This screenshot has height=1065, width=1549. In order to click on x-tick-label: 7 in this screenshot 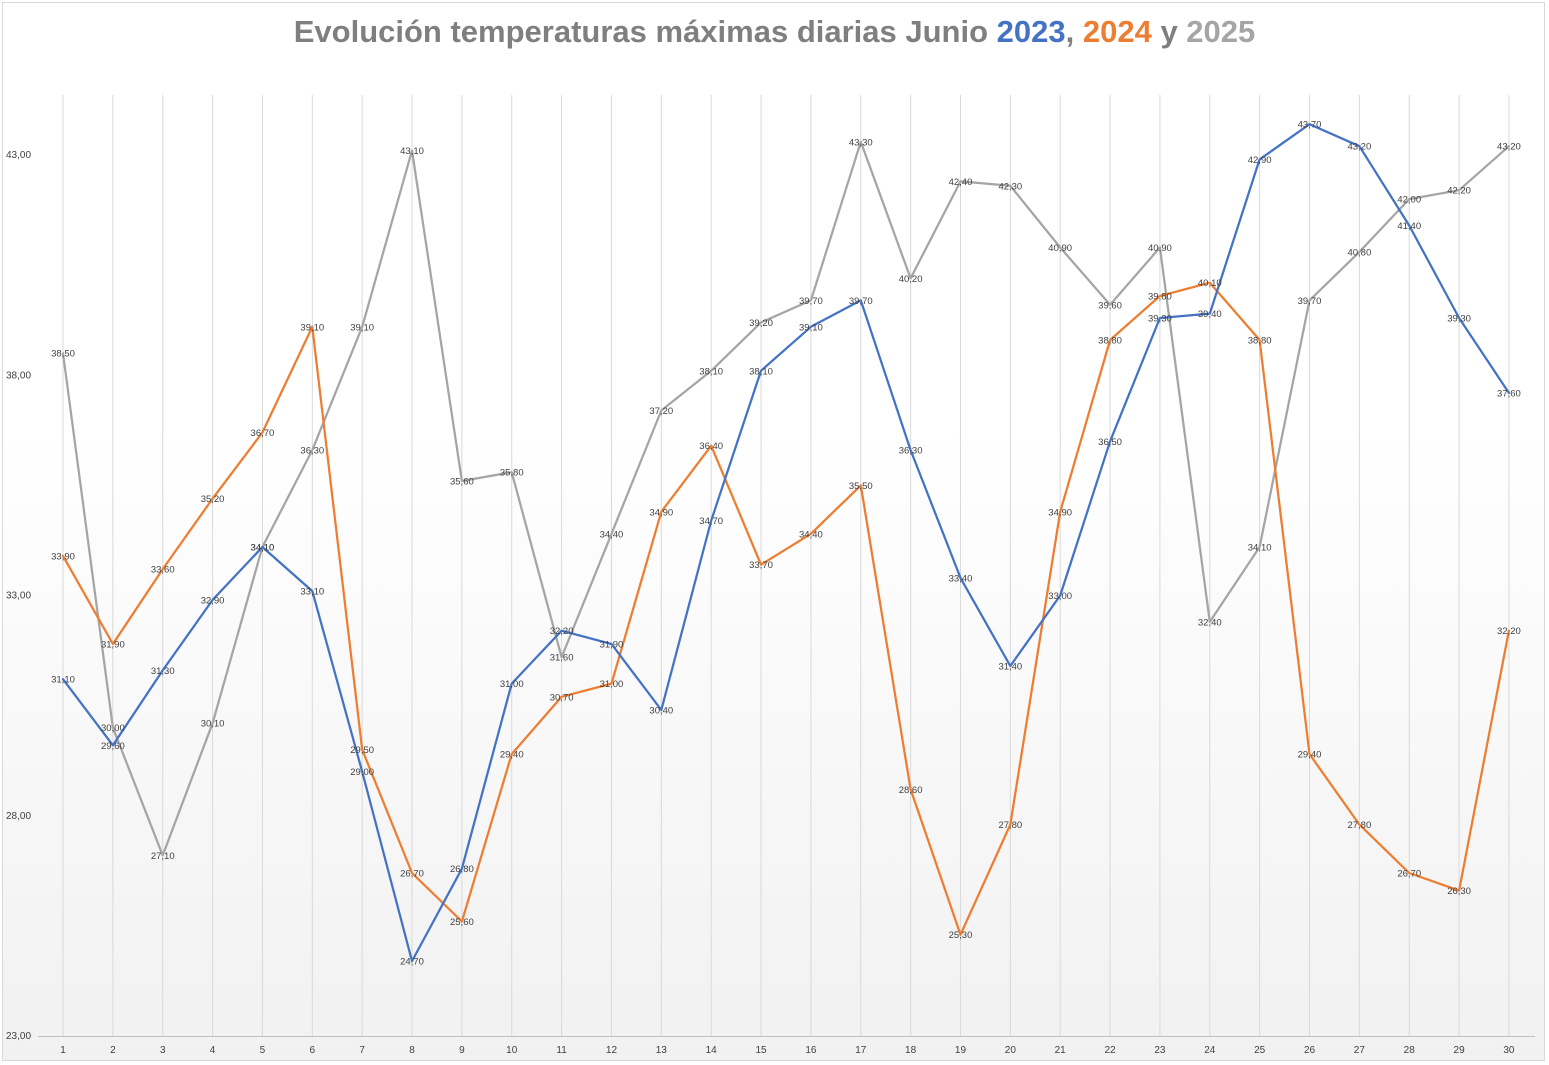, I will do `click(362, 1050)`.